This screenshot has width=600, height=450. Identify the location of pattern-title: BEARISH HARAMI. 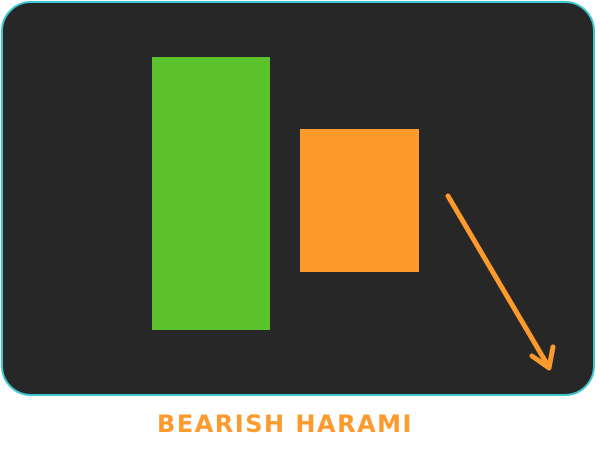
(285, 424).